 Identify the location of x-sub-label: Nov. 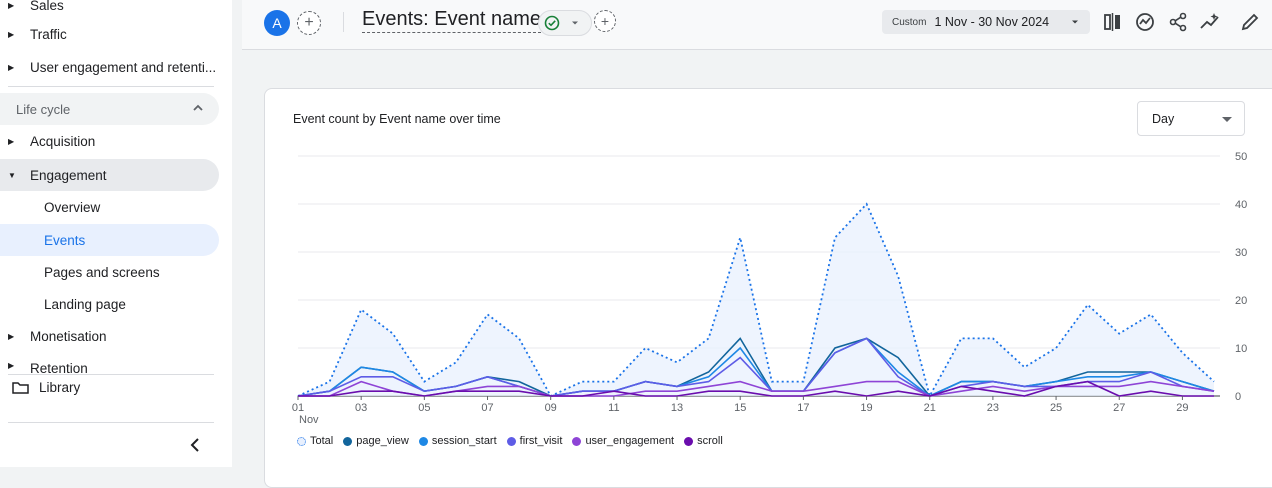
(309, 420).